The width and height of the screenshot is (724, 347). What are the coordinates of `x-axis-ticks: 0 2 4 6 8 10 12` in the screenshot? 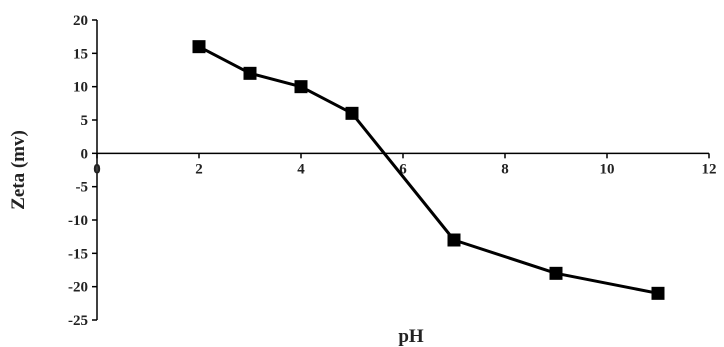 It's located at (405, 165).